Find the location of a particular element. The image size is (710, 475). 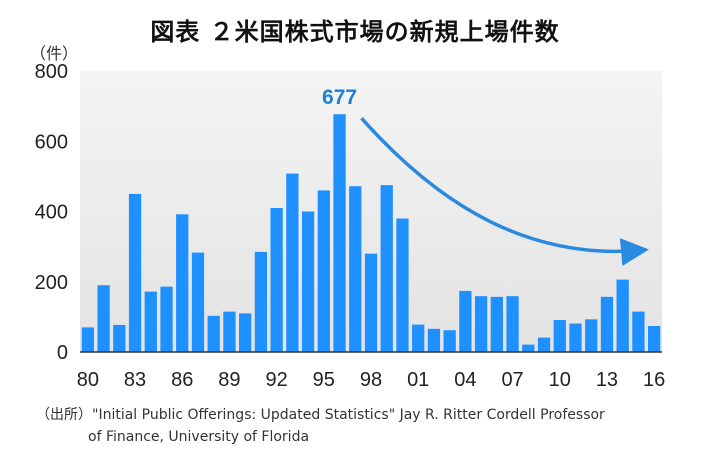

bar-1993 is located at coordinates (292, 262).